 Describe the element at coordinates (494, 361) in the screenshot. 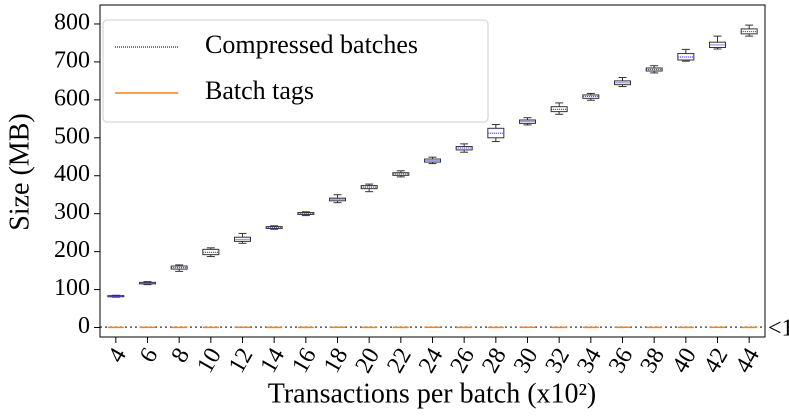

I see `x-tick-label: 28` at that location.